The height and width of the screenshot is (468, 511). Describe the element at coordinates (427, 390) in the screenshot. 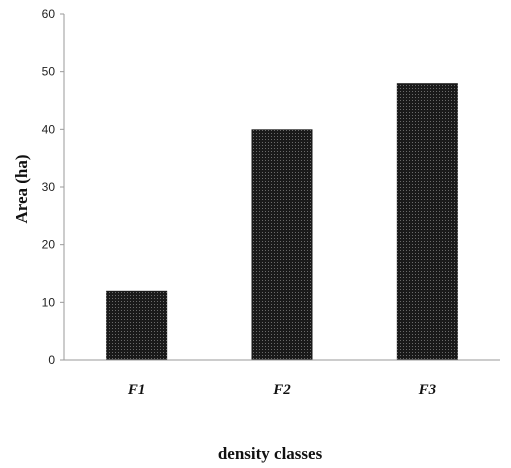

I see `x-tick-label-f3: F3` at that location.